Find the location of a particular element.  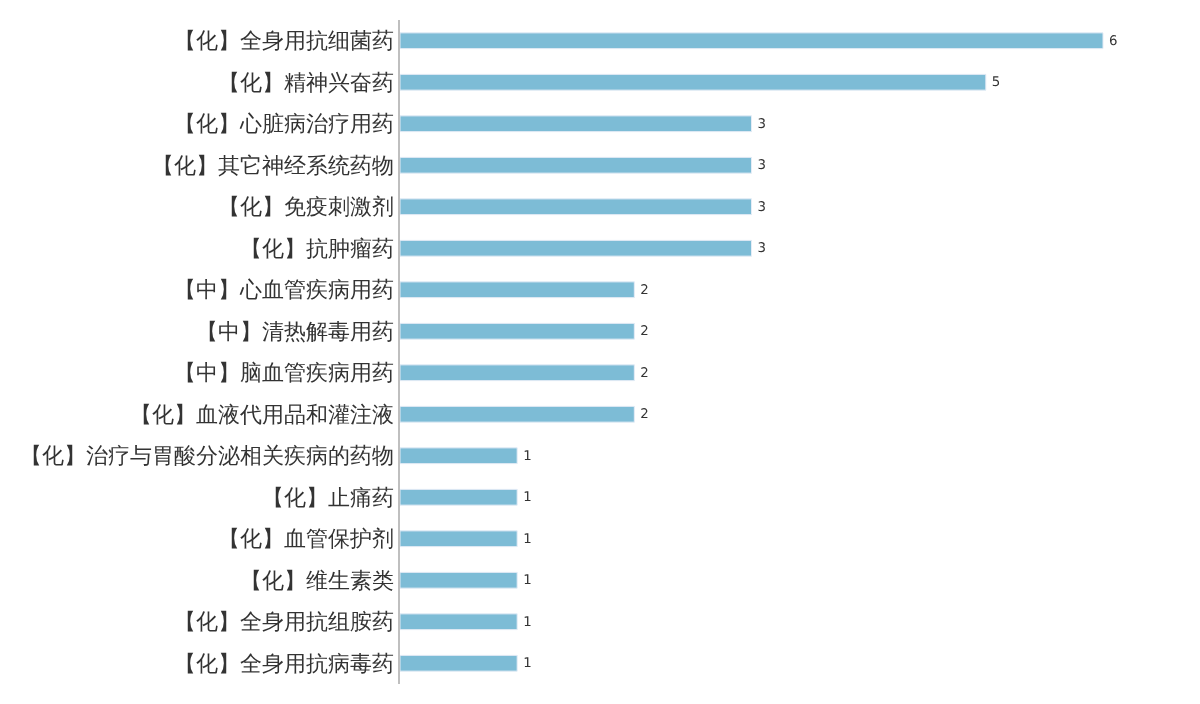

y-tick-label: 【化】精神兴奋药 is located at coordinates (305, 82).